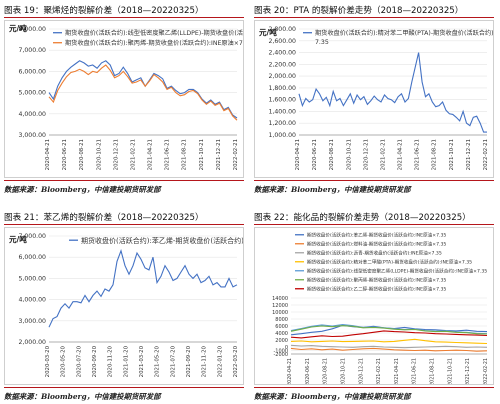  What do you see at coordinates (205, 361) in the screenshot?
I see `x-tick-label: 2021-11-20` at bounding box center [205, 361].